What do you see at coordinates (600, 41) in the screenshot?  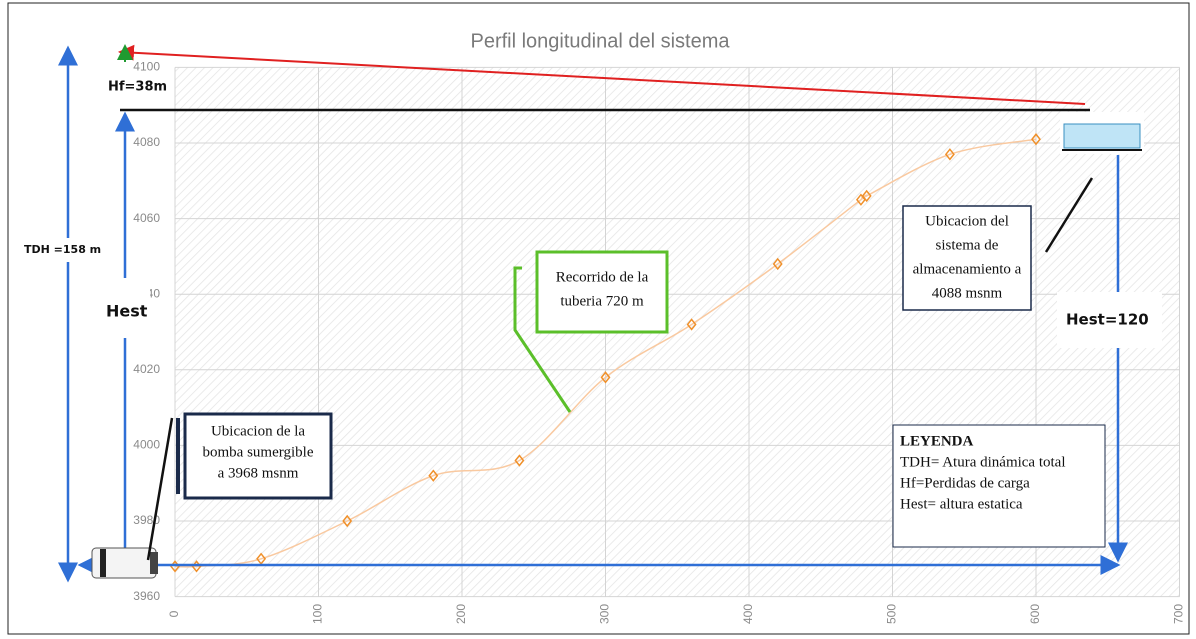 I see `chart-title: Perfil longitudinal del sistema` at bounding box center [600, 41].